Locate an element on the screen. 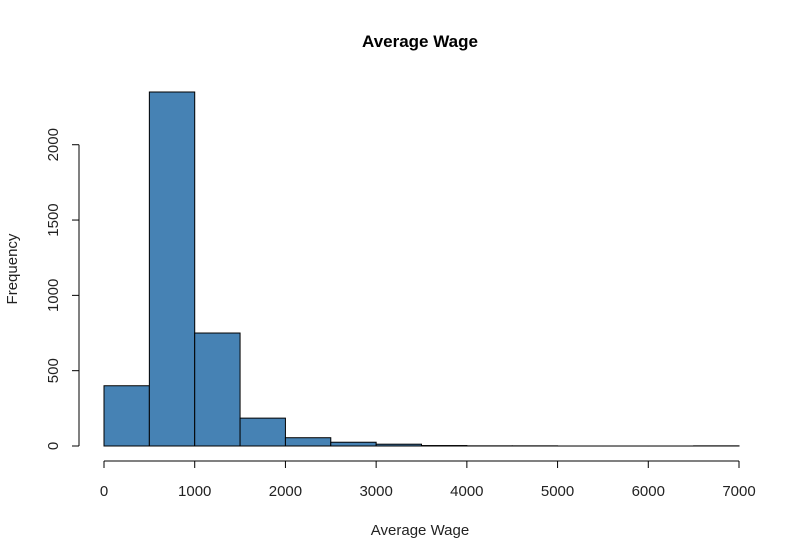 The width and height of the screenshot is (805, 559). y-tick-label-3: 1500 is located at coordinates (53, 219).